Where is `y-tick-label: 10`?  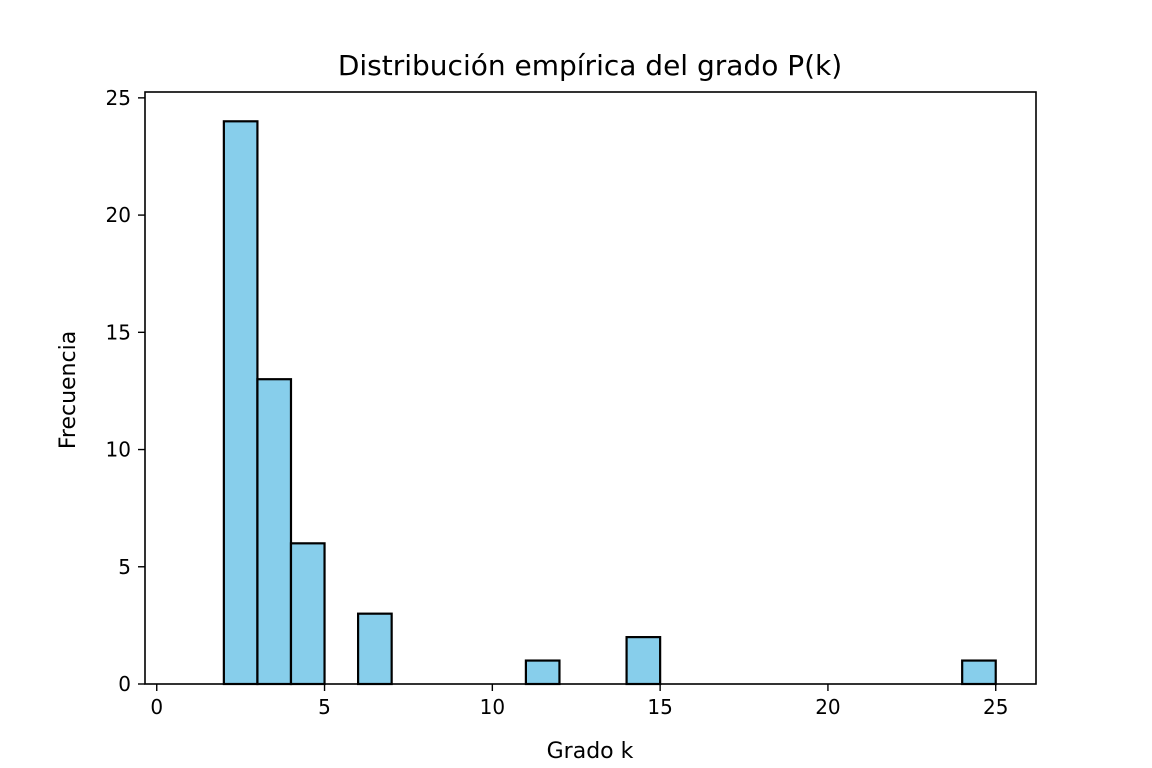
y-tick-label: 10 is located at coordinates (118, 450).